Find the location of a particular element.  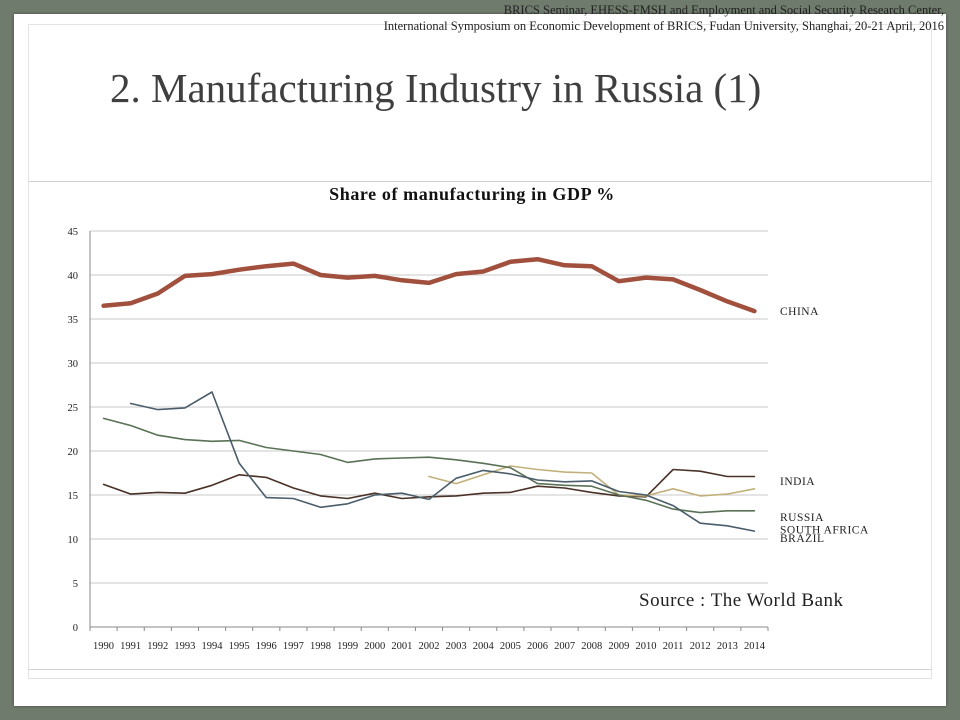

x-tick-label: 2002 is located at coordinates (429, 646).